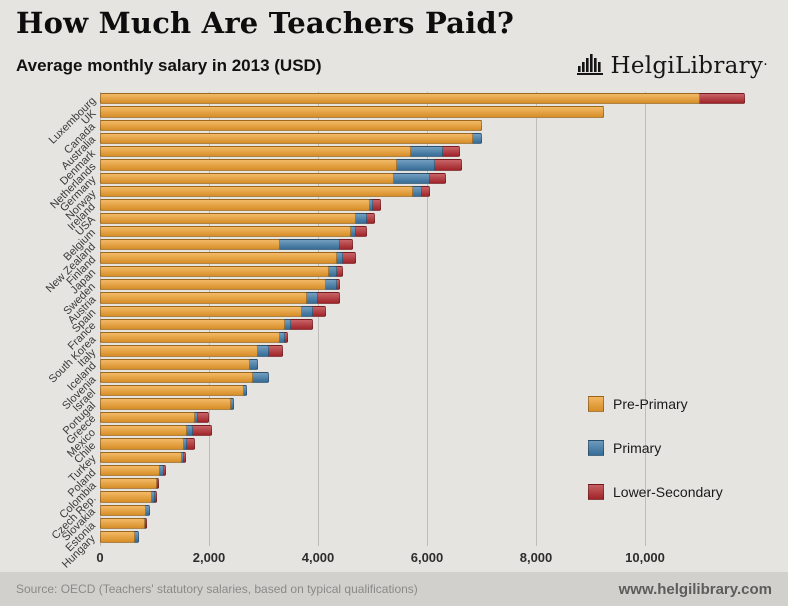 This screenshot has height=606, width=788. Describe the element at coordinates (536, 557) in the screenshot. I see `x-tick-label: 8,000` at that location.